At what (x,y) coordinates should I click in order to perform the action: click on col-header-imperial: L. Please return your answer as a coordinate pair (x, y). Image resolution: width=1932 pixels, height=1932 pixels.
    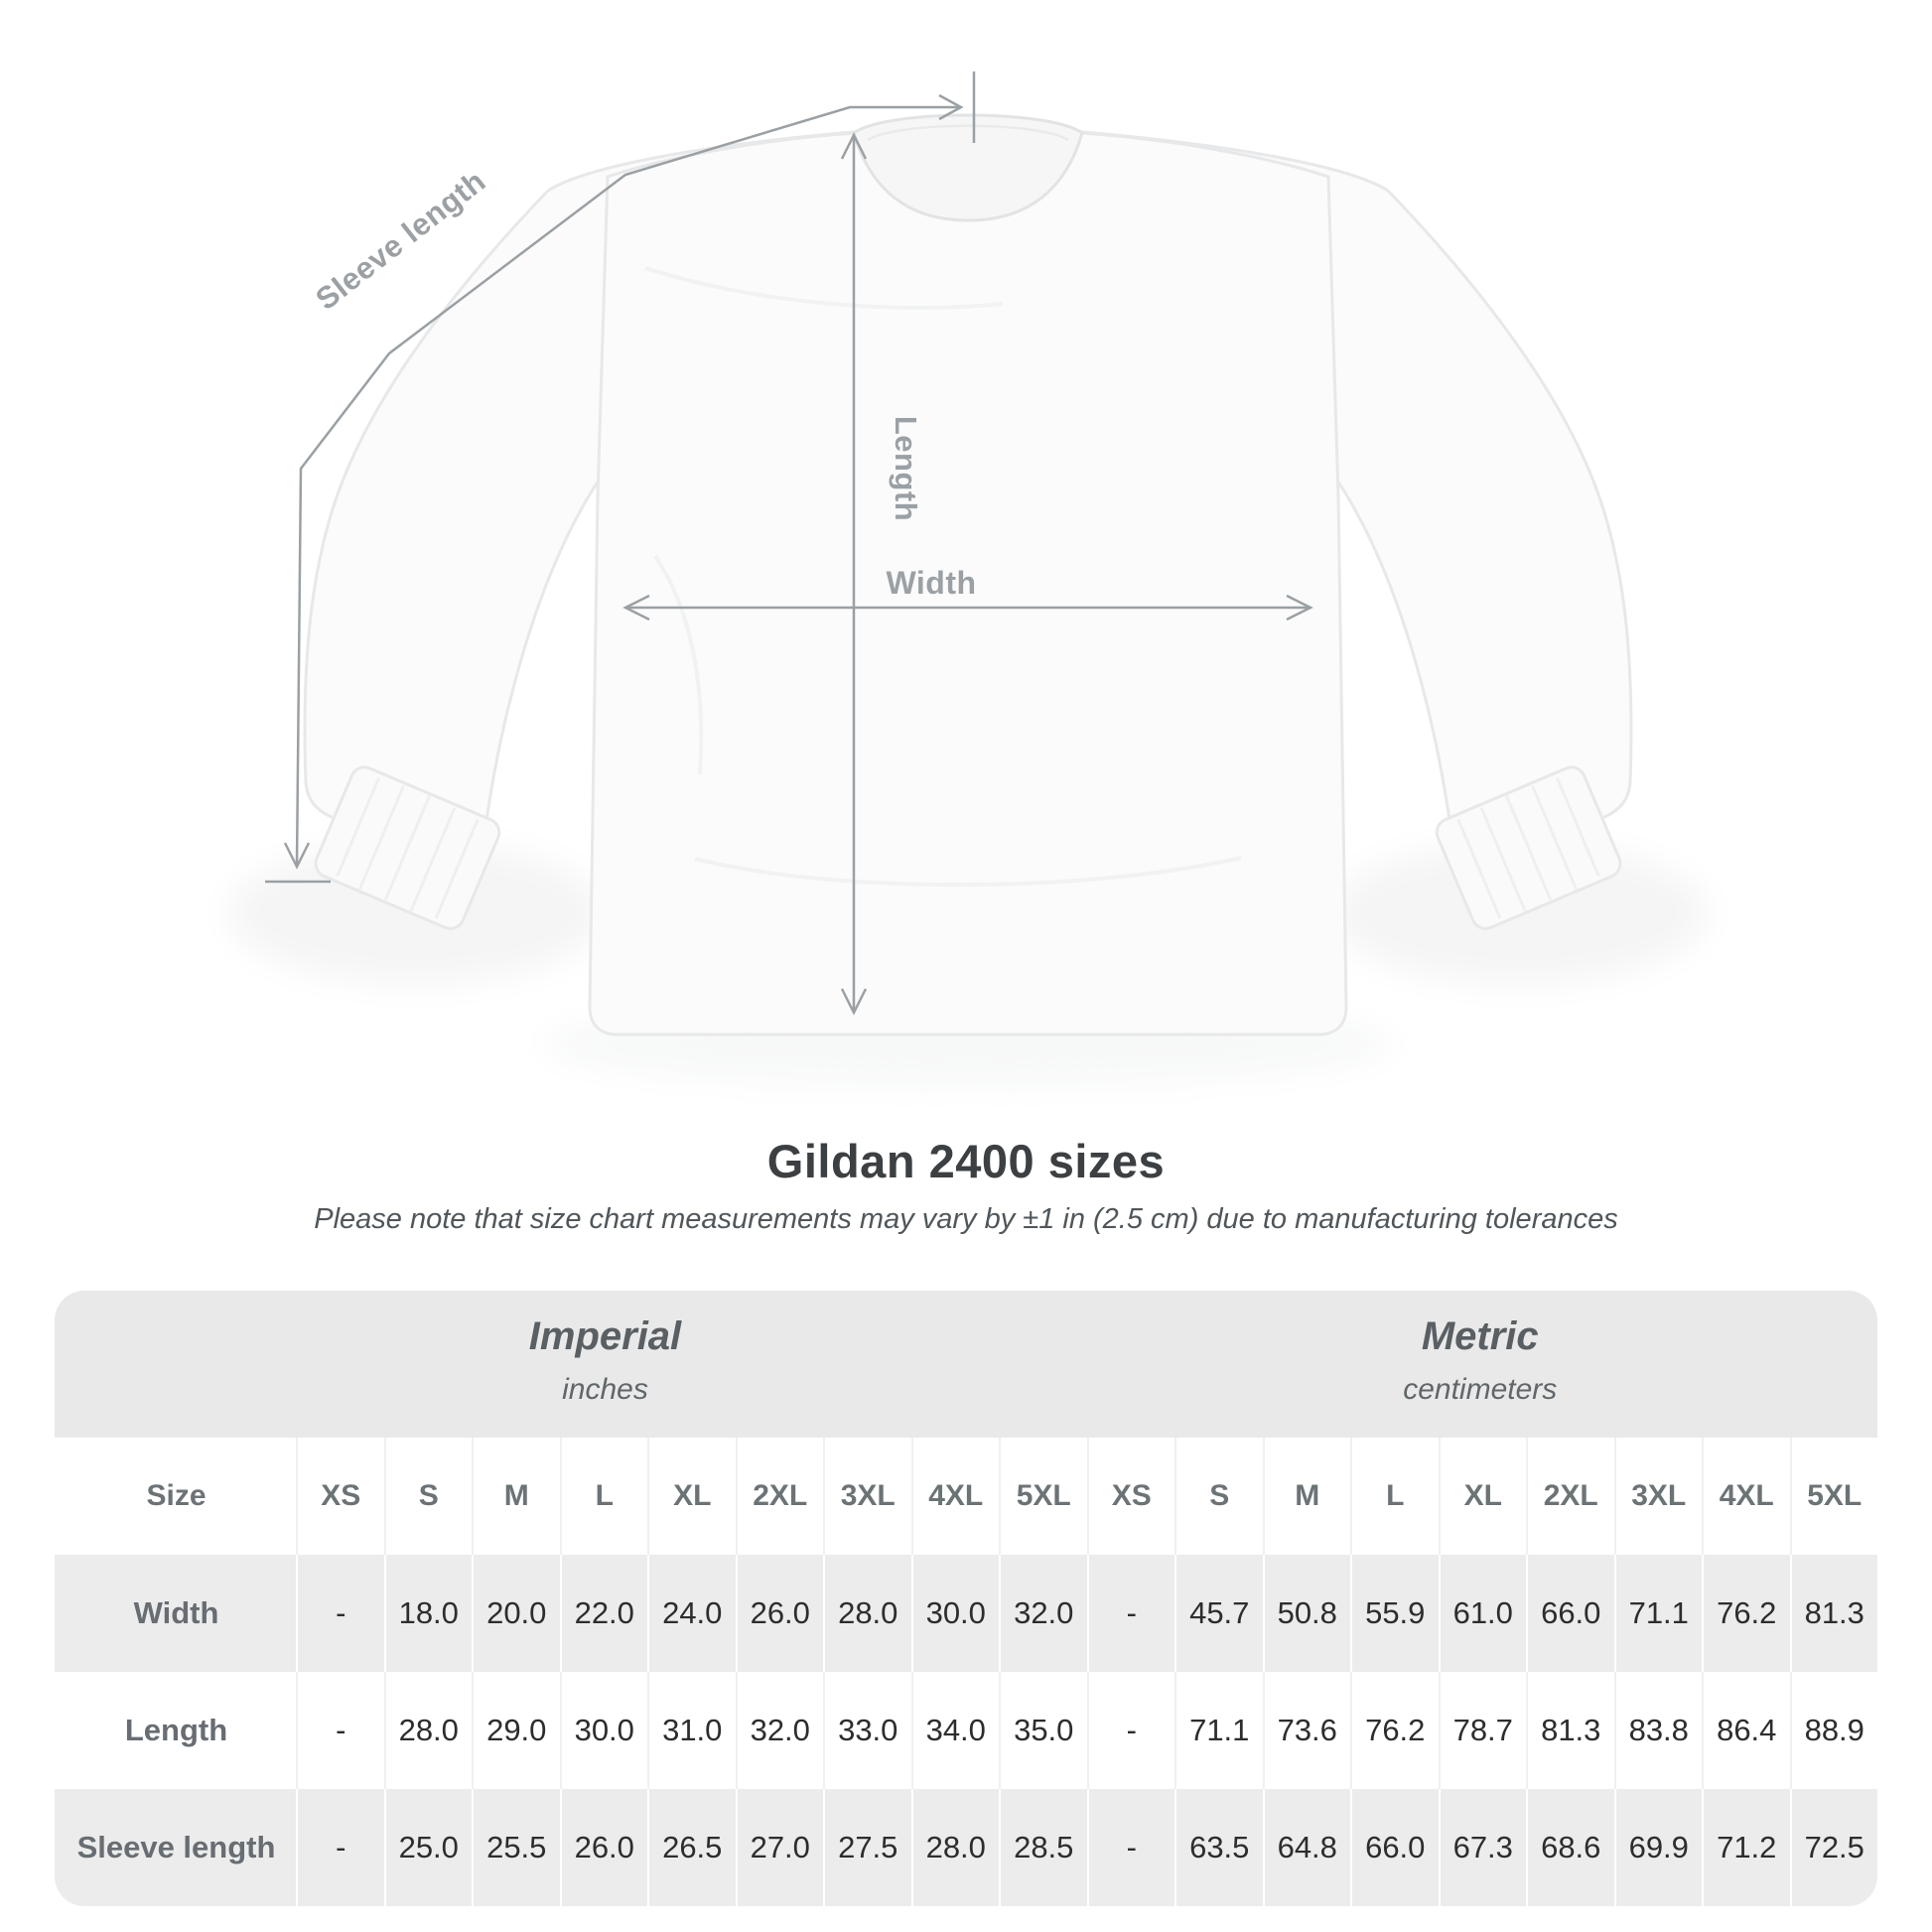
    Looking at the image, I should click on (603, 1496).